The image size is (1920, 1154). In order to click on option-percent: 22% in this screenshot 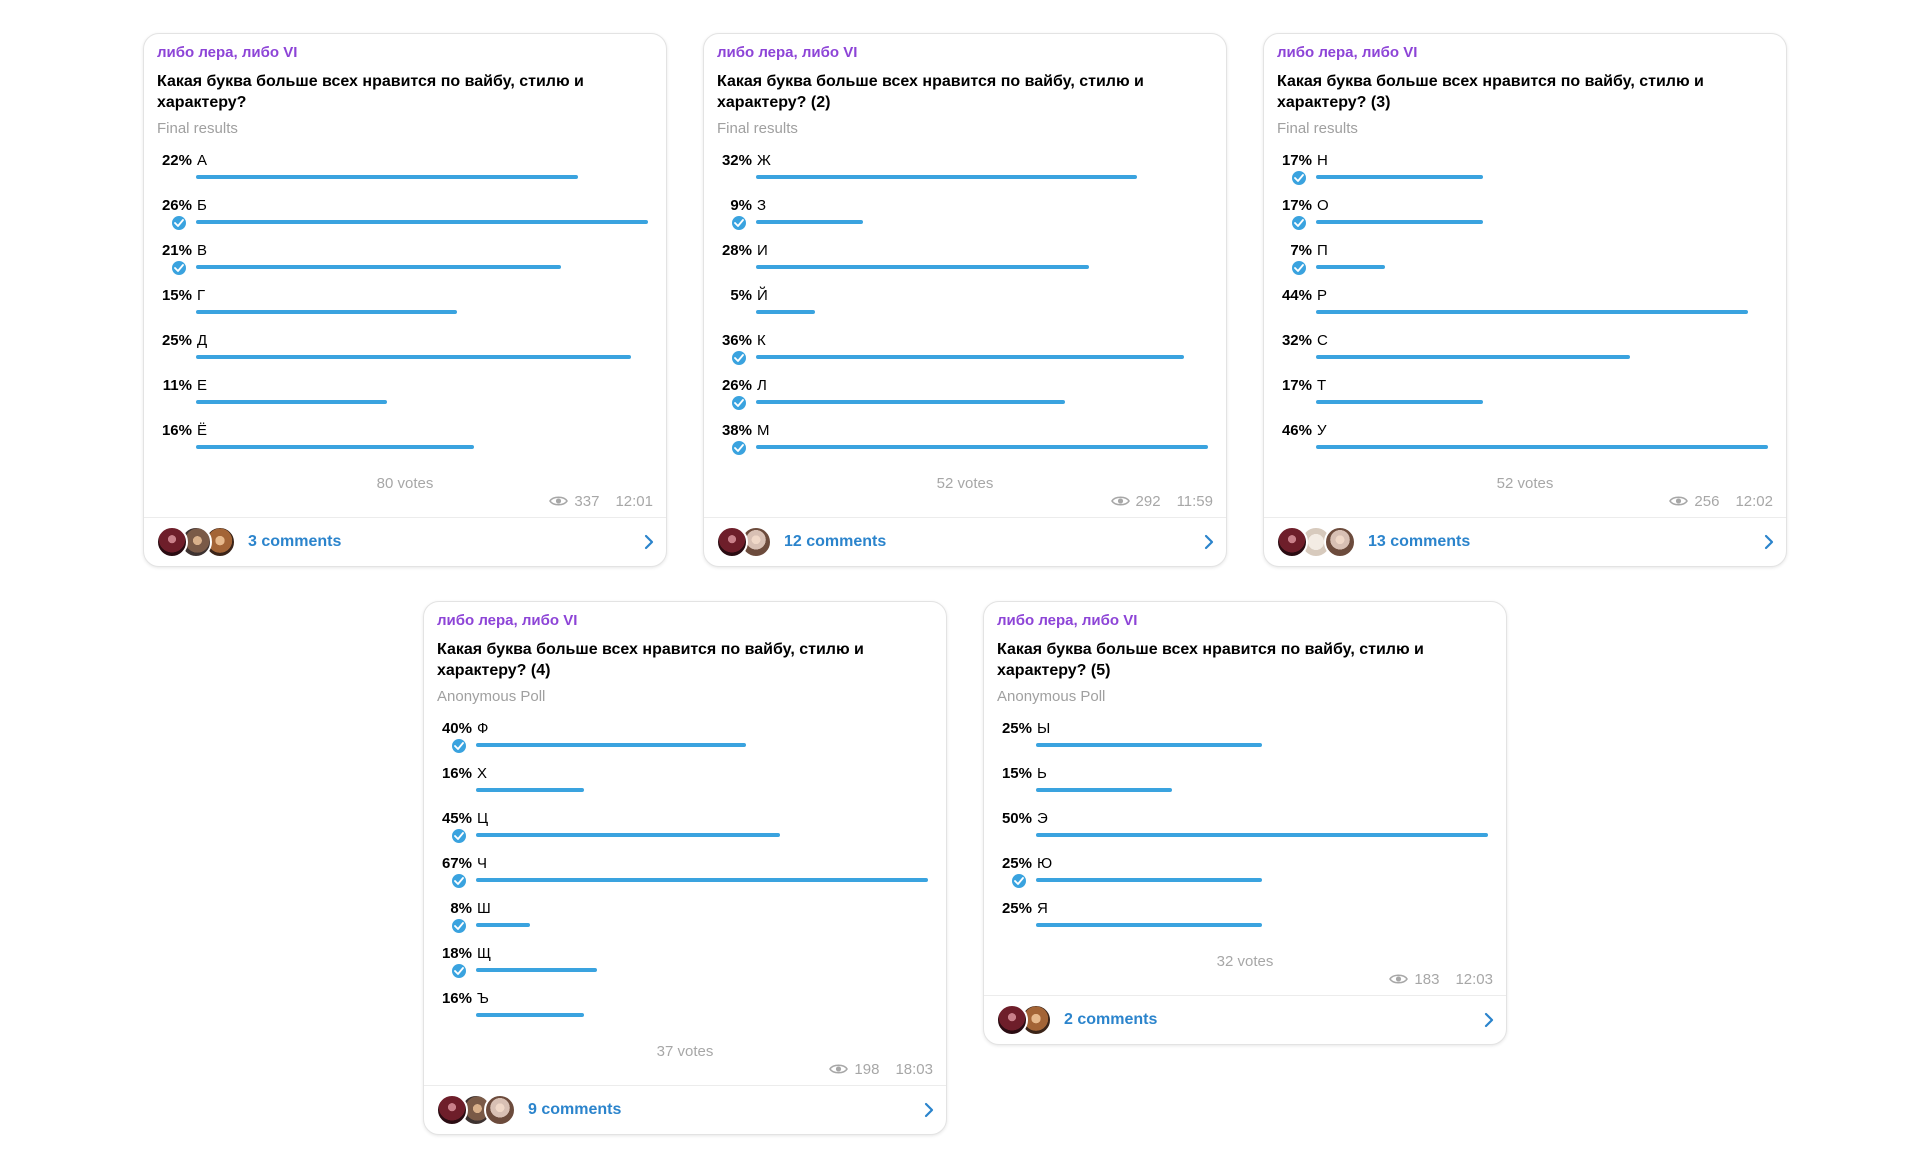, I will do `click(176, 160)`.